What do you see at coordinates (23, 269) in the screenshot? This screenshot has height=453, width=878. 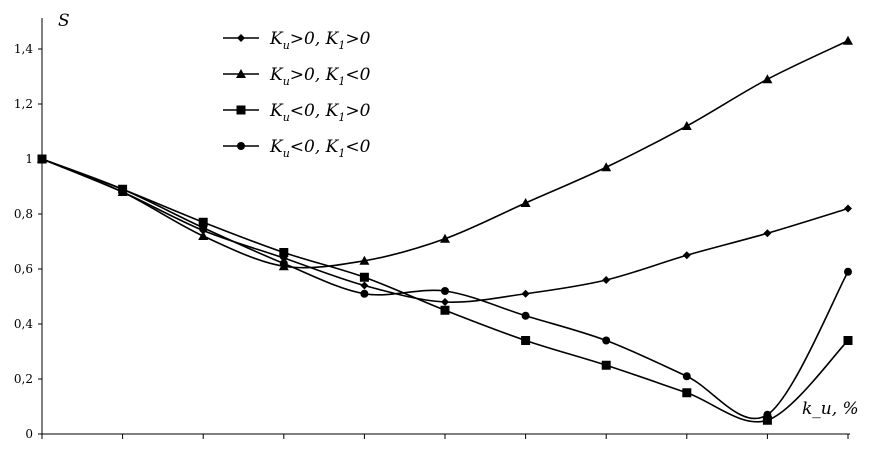 I see `y-tick-label: 0,6` at bounding box center [23, 269].